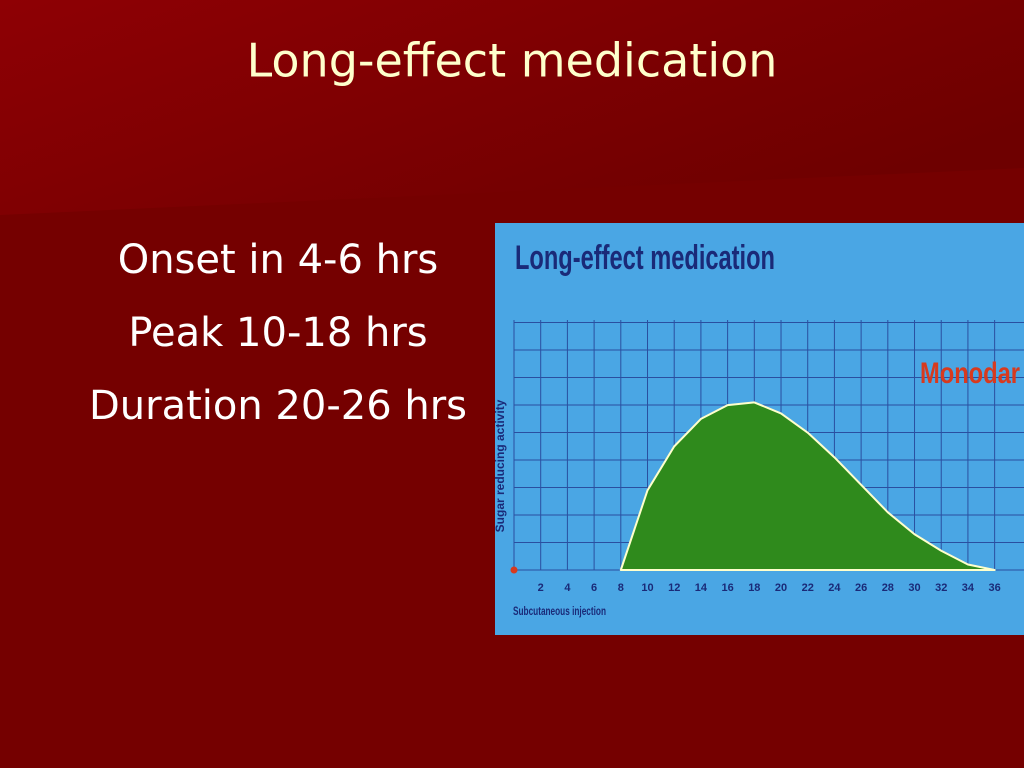 This screenshot has width=1024, height=768. What do you see at coordinates (701, 588) in the screenshot?
I see `x-tick-label: 14` at bounding box center [701, 588].